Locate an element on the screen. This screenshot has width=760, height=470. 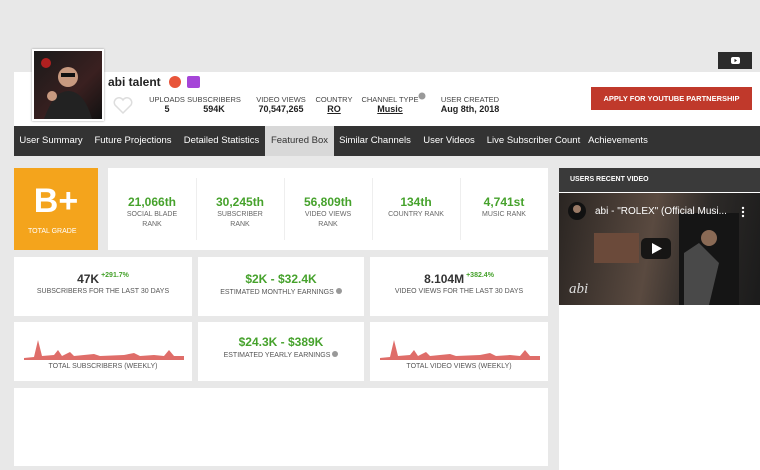
rank-value: 21,066th is located at coordinates (152, 202).